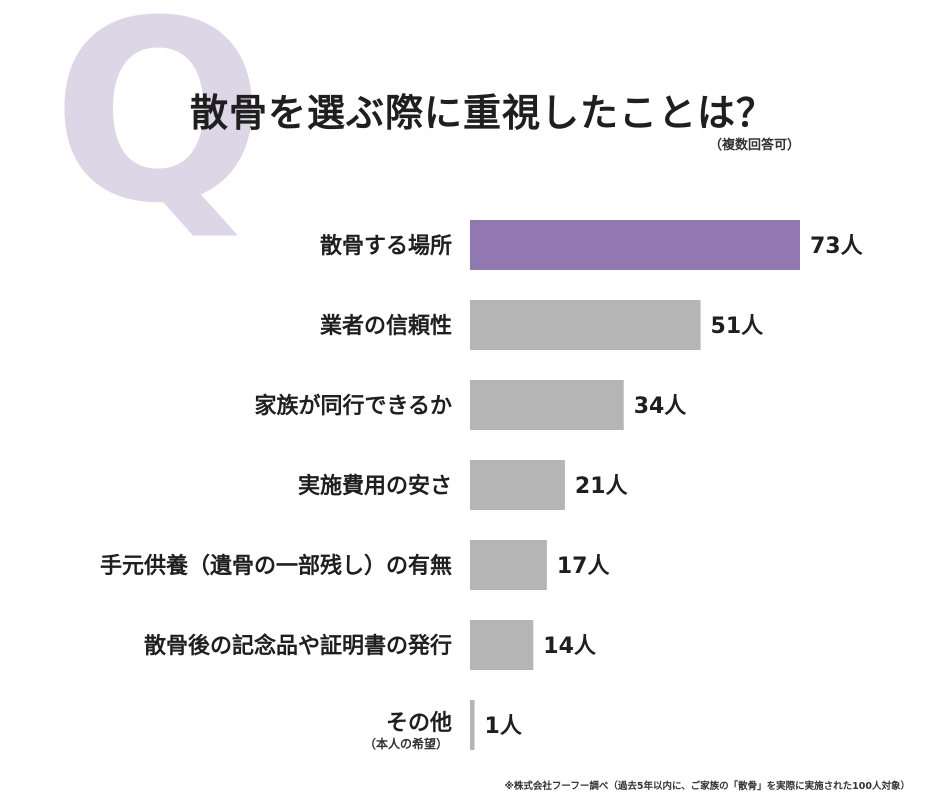 This screenshot has width=928, height=800. Describe the element at coordinates (601, 486) in the screenshot. I see `value-label-3: 21人` at that location.